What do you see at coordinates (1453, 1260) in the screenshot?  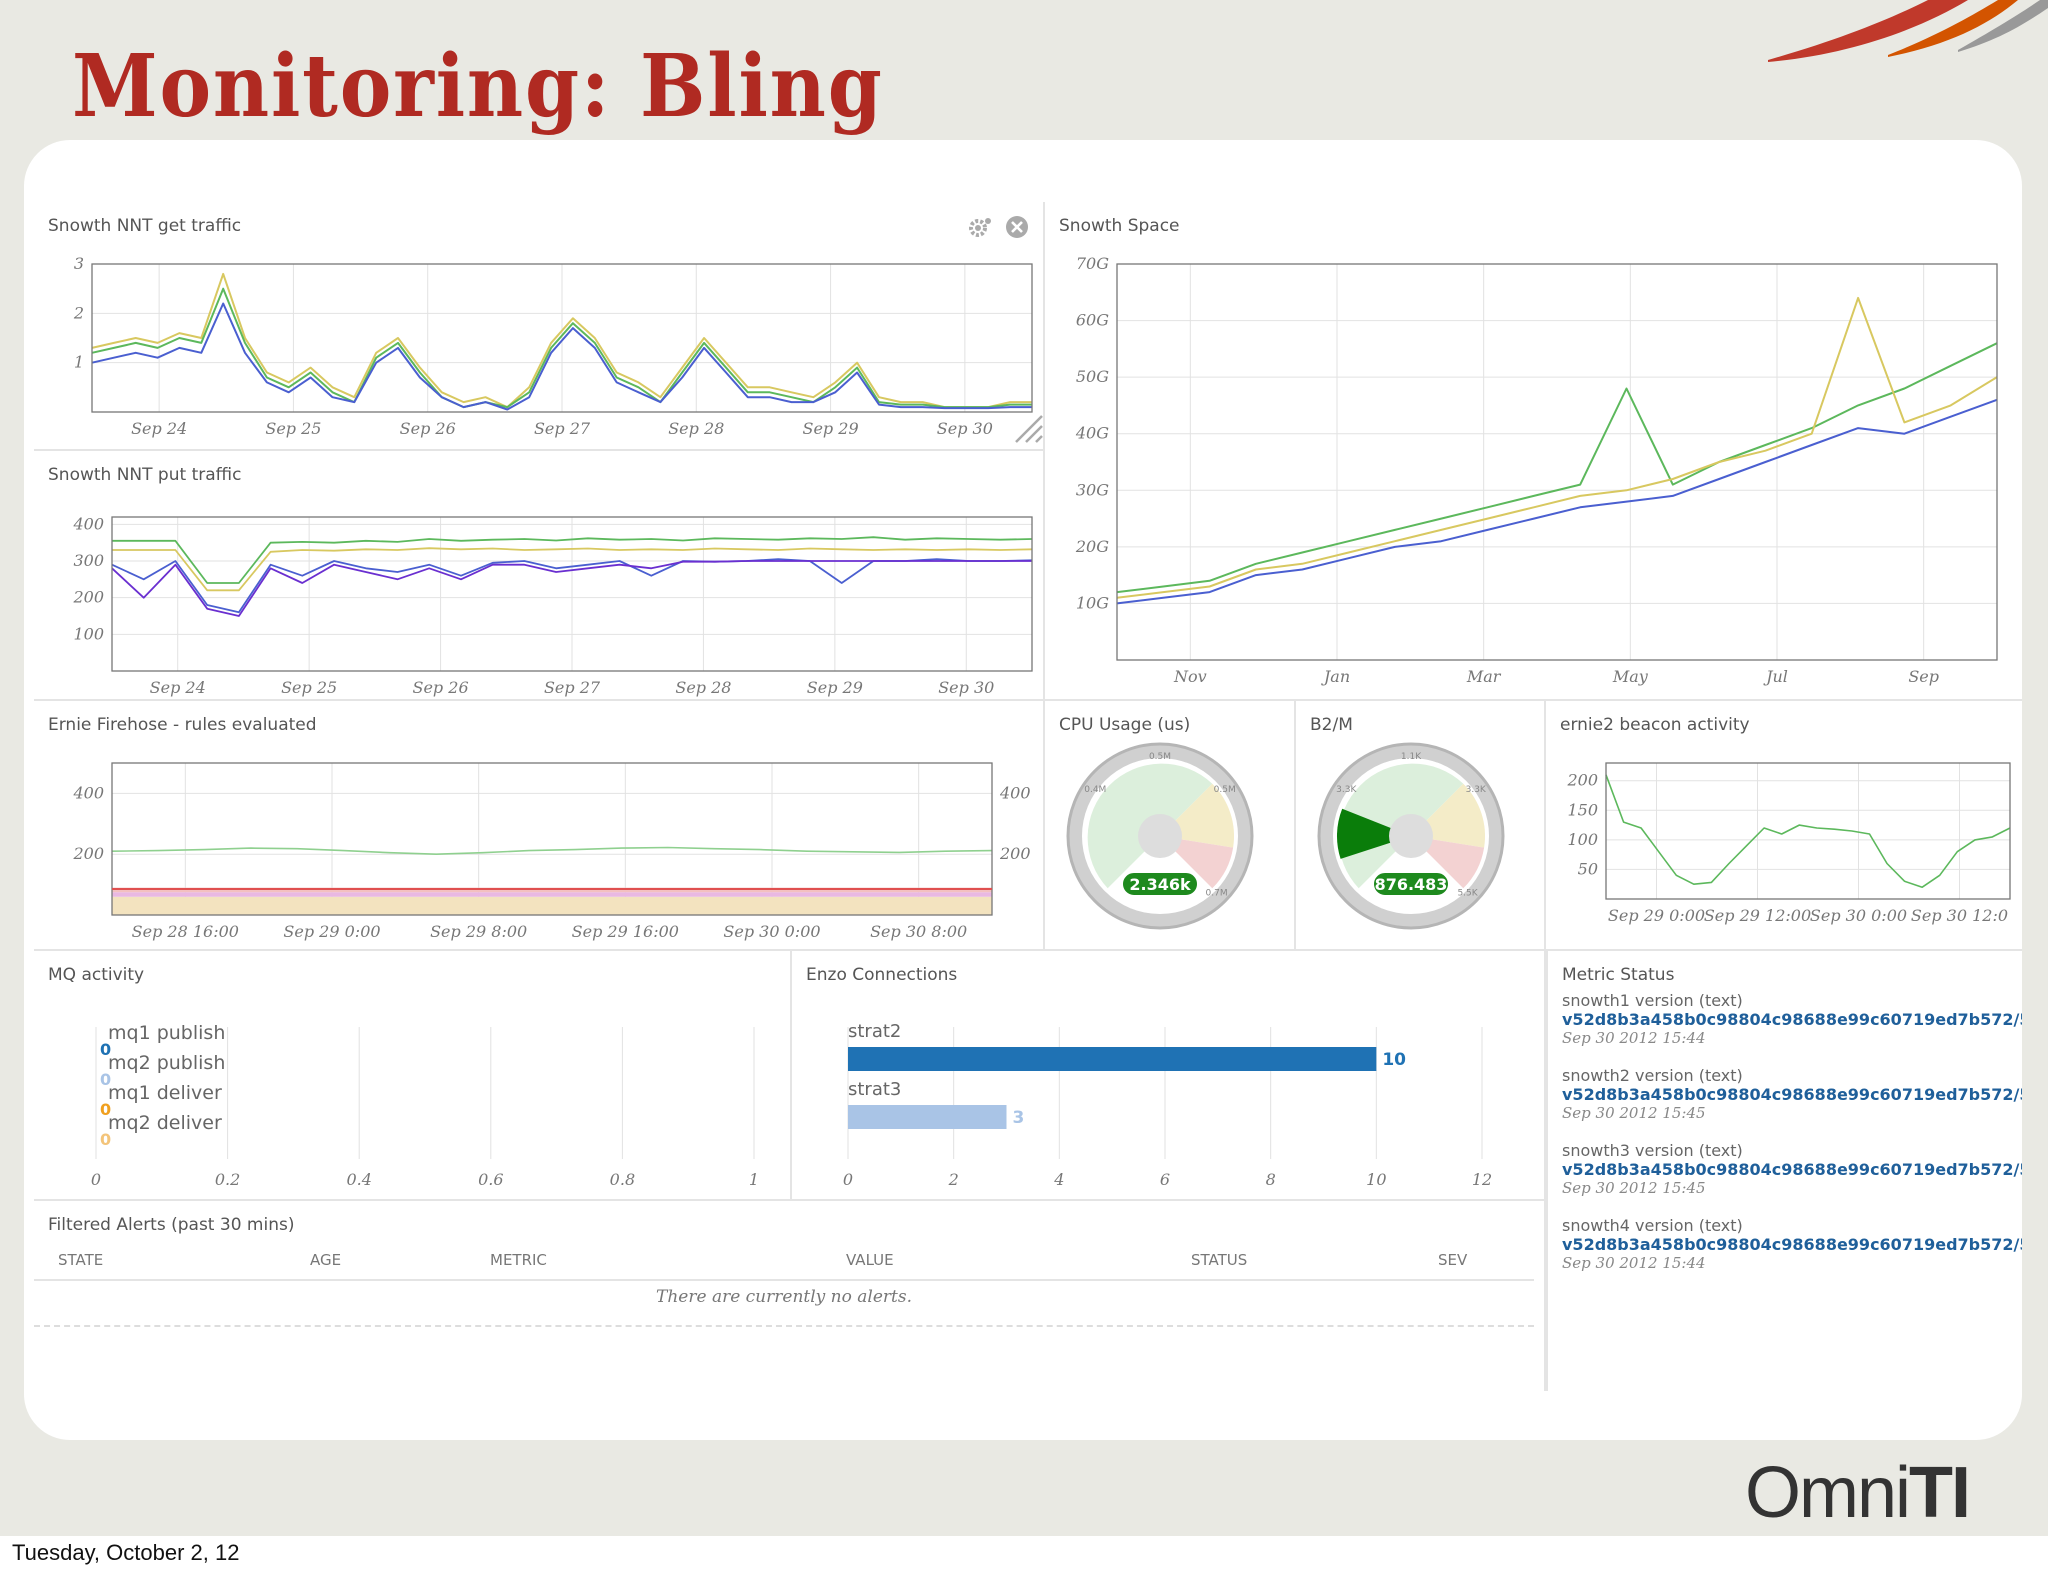 I see `alerts-column-header: SEV` at bounding box center [1453, 1260].